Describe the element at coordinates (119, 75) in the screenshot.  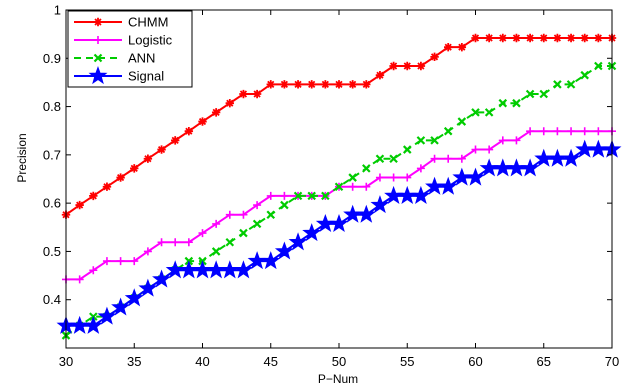
I see `legend-item-signal: Signal` at that location.